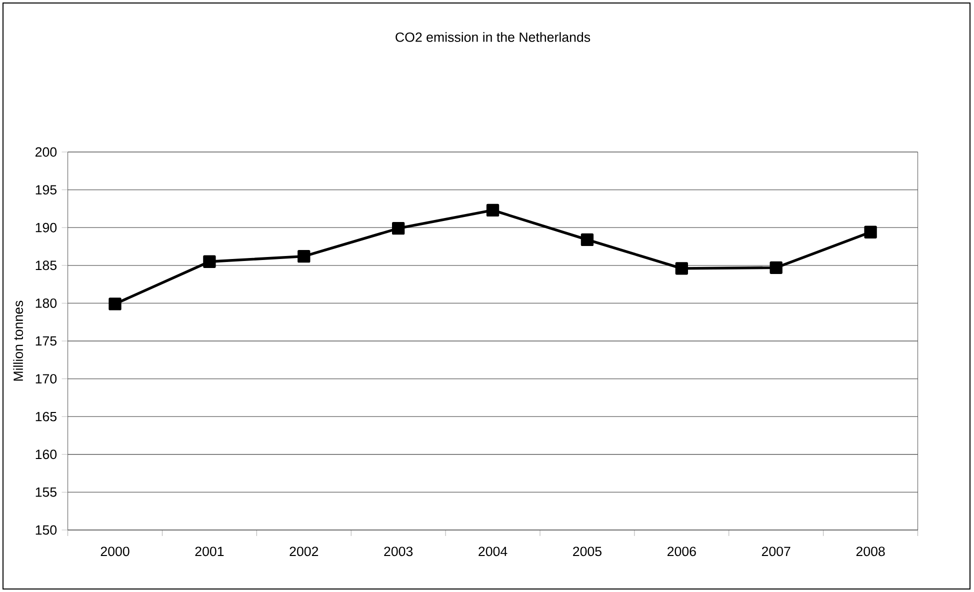 This screenshot has width=974, height=592. What do you see at coordinates (46, 265) in the screenshot?
I see `y-tick-label: 185` at bounding box center [46, 265].